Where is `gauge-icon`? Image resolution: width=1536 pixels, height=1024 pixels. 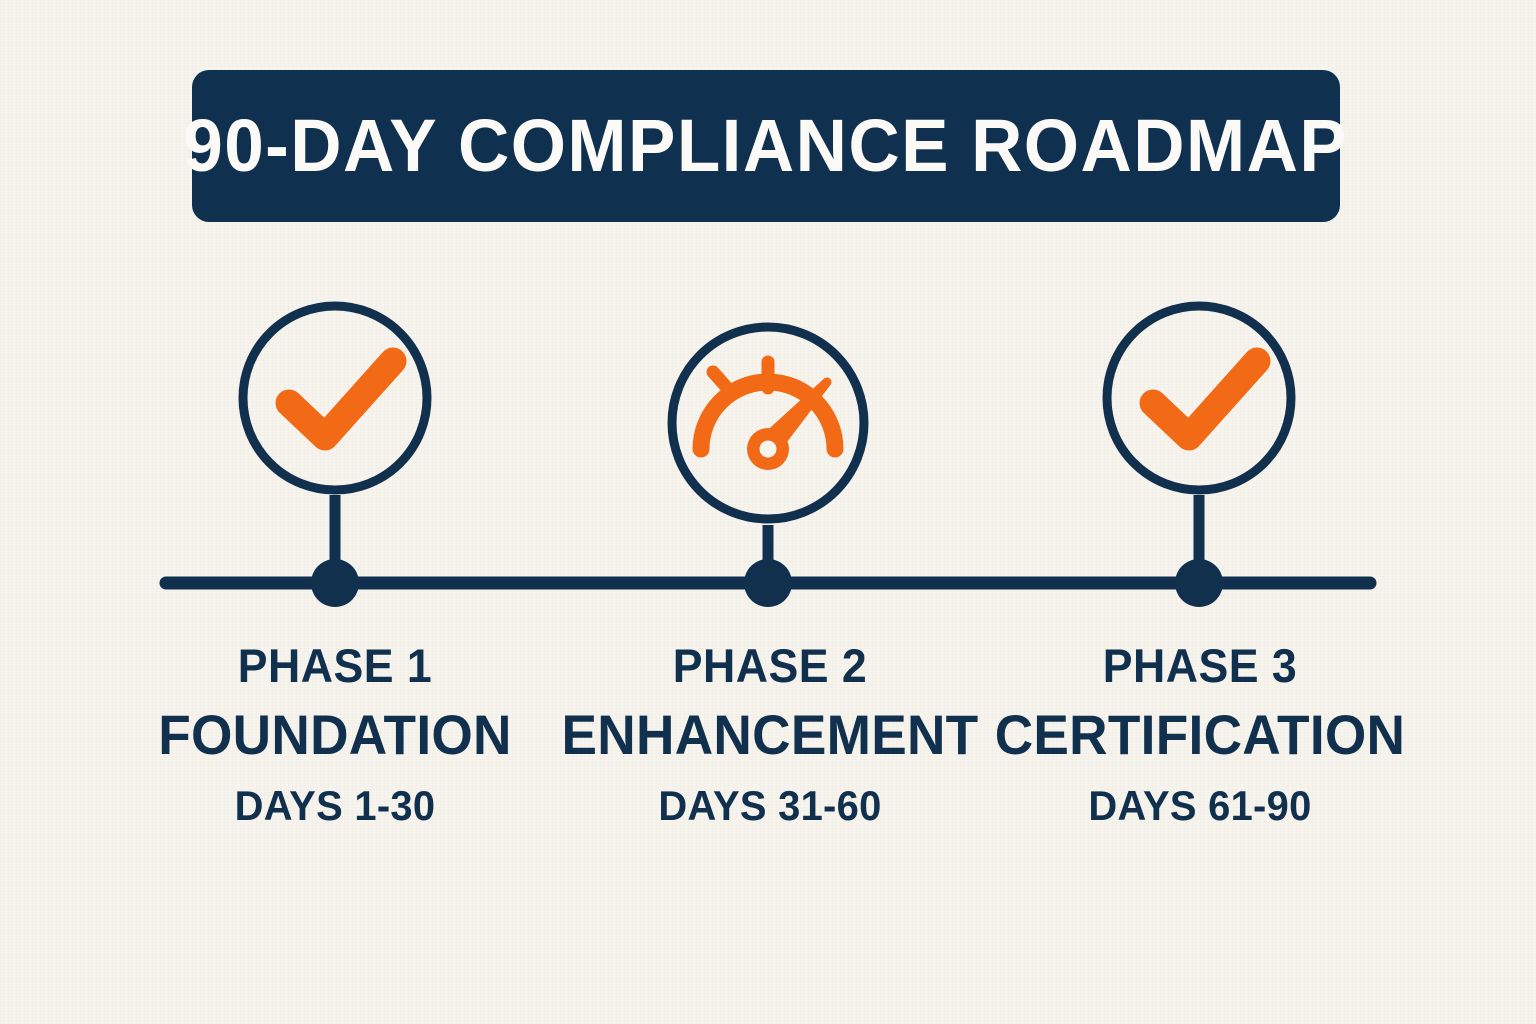 gauge-icon is located at coordinates (768, 412).